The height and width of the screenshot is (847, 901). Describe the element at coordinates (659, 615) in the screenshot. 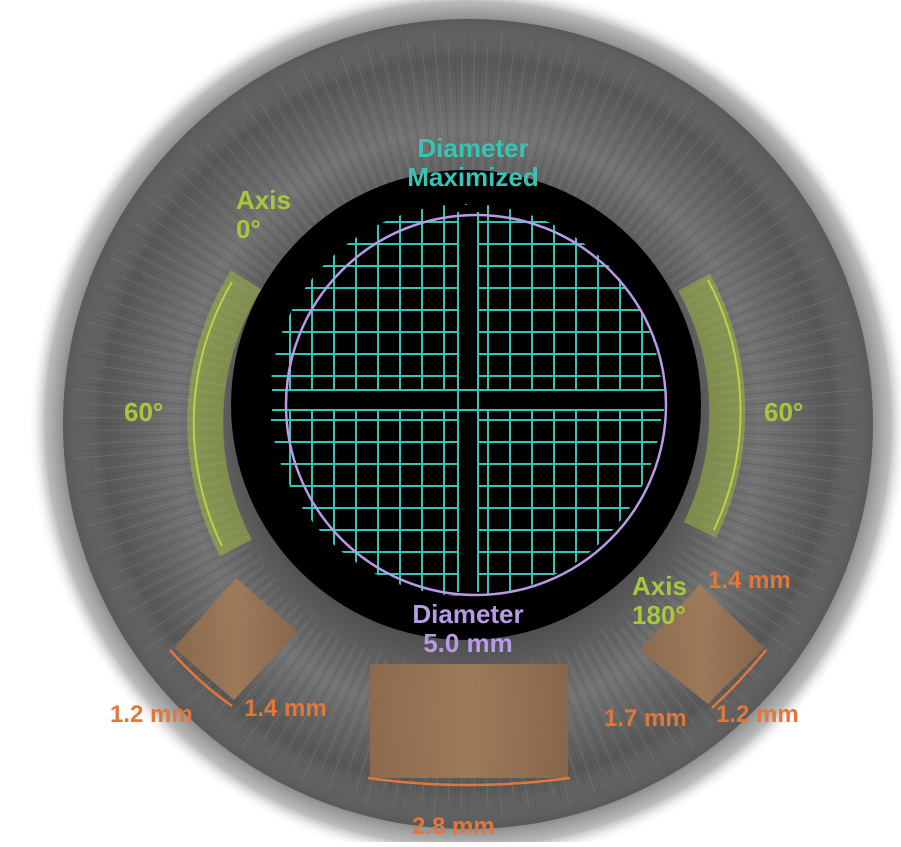

I see `axis-right-line2: 180°` at that location.